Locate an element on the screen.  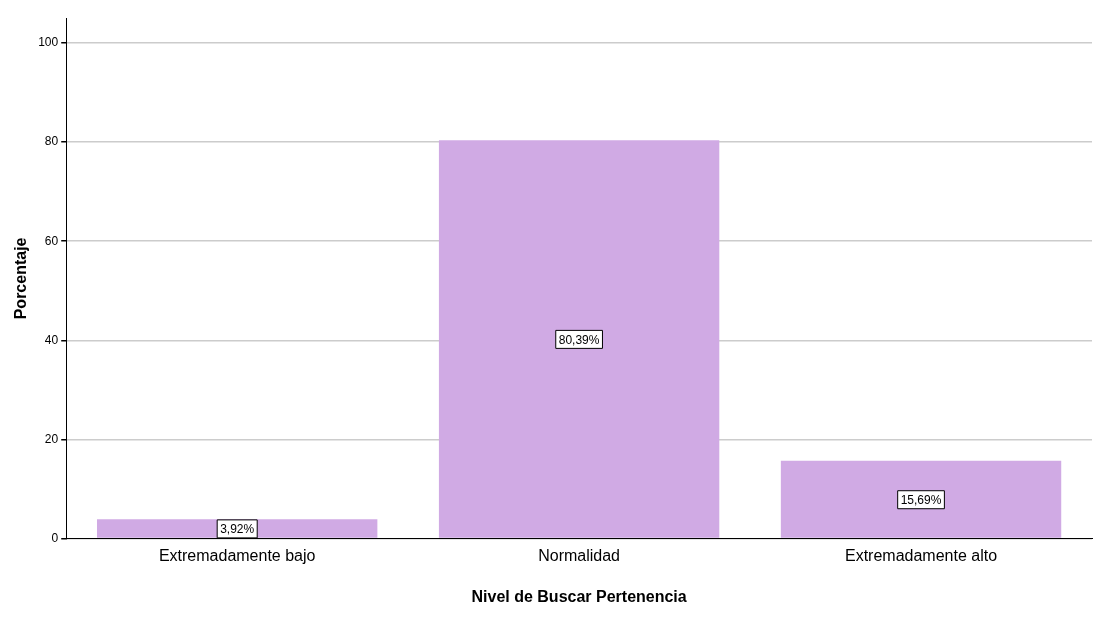
data-label: 3,92% is located at coordinates (237, 529).